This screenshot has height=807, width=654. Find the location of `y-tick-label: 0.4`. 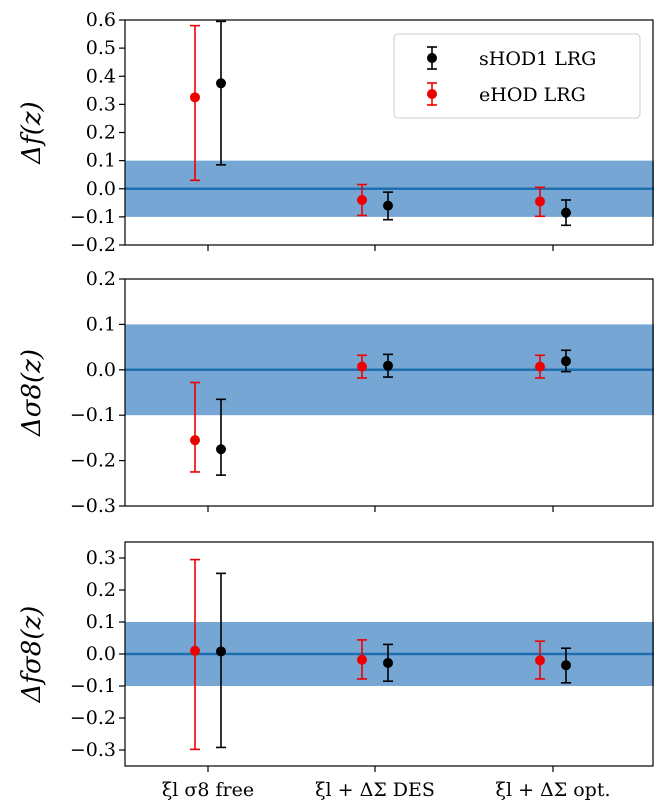

y-tick-label: 0.4 is located at coordinates (101, 76).